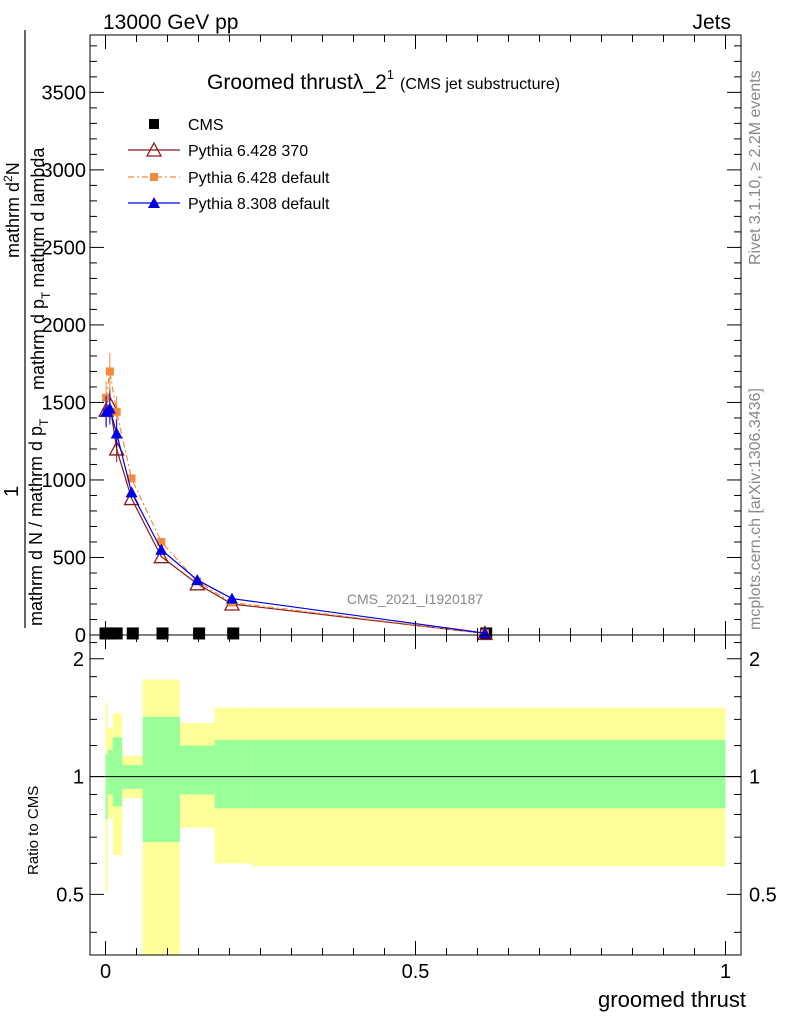  Describe the element at coordinates (105, 972) in the screenshot. I see `x-tick-label: 0` at that location.